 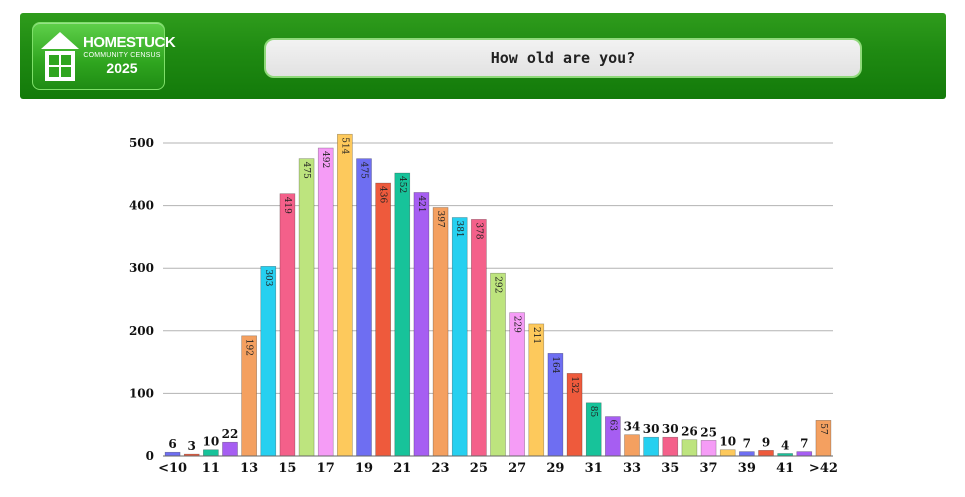 I want to click on bar-value-label: 452, so click(x=402, y=184).